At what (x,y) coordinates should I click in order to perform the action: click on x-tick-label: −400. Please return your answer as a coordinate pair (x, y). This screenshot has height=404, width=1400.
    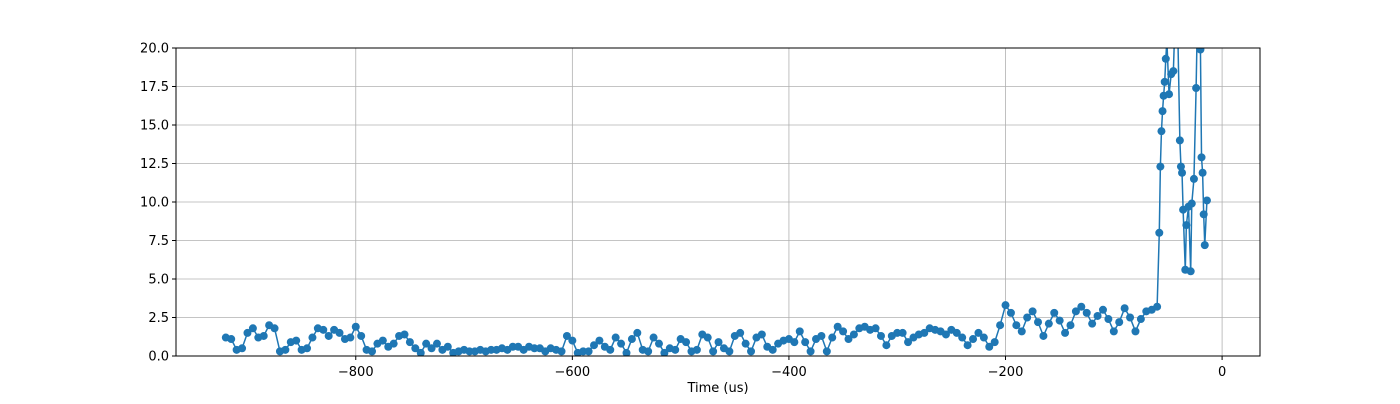
    Looking at the image, I should click on (789, 372).